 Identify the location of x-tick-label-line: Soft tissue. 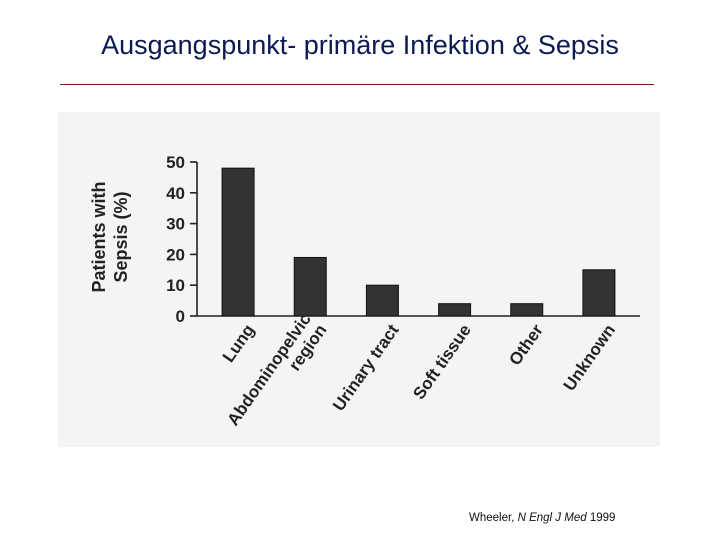
(441, 362).